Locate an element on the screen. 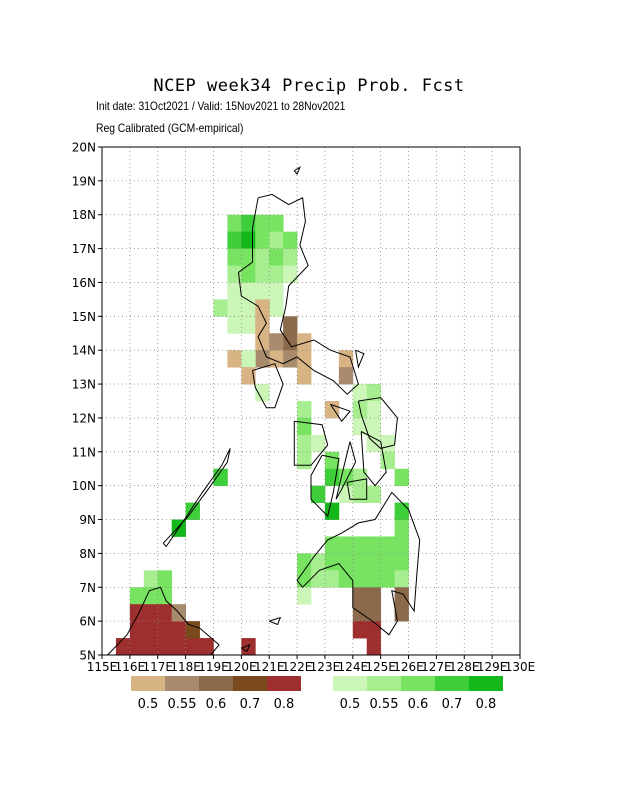  y-tick-label: 19N is located at coordinates (84, 181).